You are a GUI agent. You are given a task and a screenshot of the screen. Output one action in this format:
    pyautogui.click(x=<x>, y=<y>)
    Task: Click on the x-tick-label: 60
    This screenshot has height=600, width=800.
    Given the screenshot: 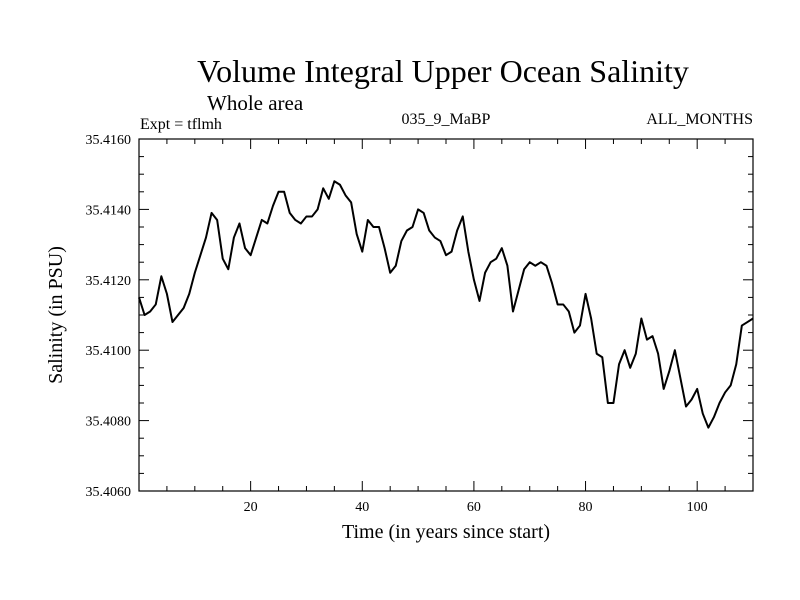 What is the action you would take?
    pyautogui.click(x=474, y=507)
    